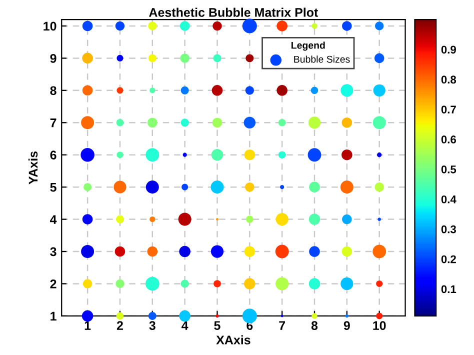 The height and width of the screenshot is (355, 474). Describe the element at coordinates (87, 325) in the screenshot. I see `x-tick-label: 1` at that location.